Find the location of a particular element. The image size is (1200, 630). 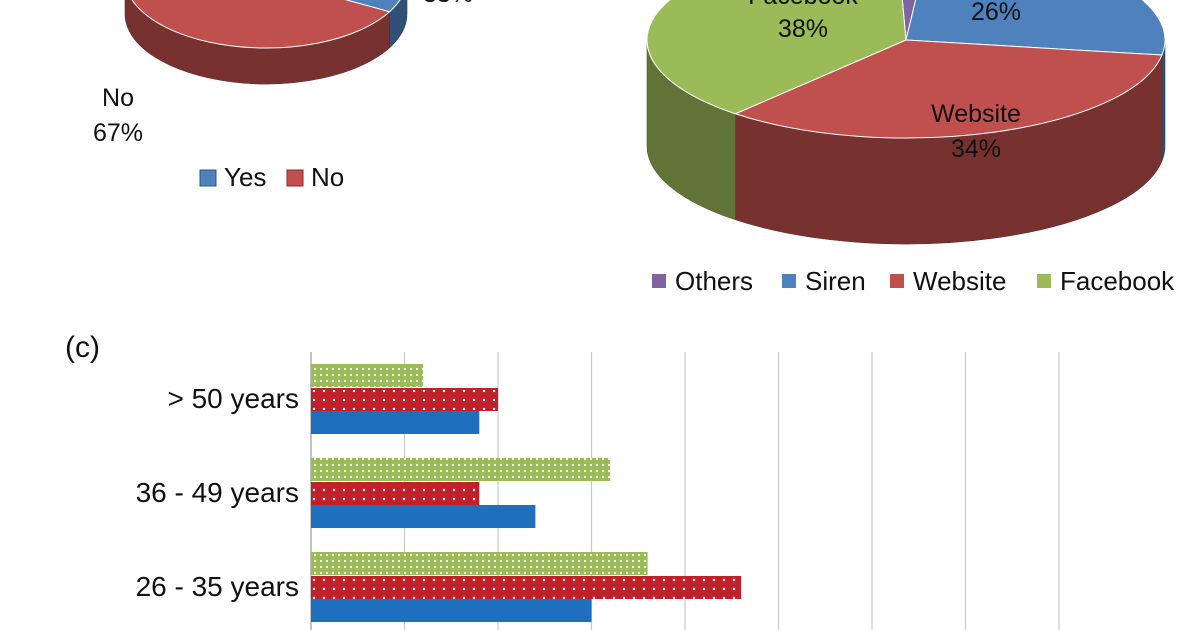

pie-b-label-website-pct: 34% is located at coordinates (976, 149).